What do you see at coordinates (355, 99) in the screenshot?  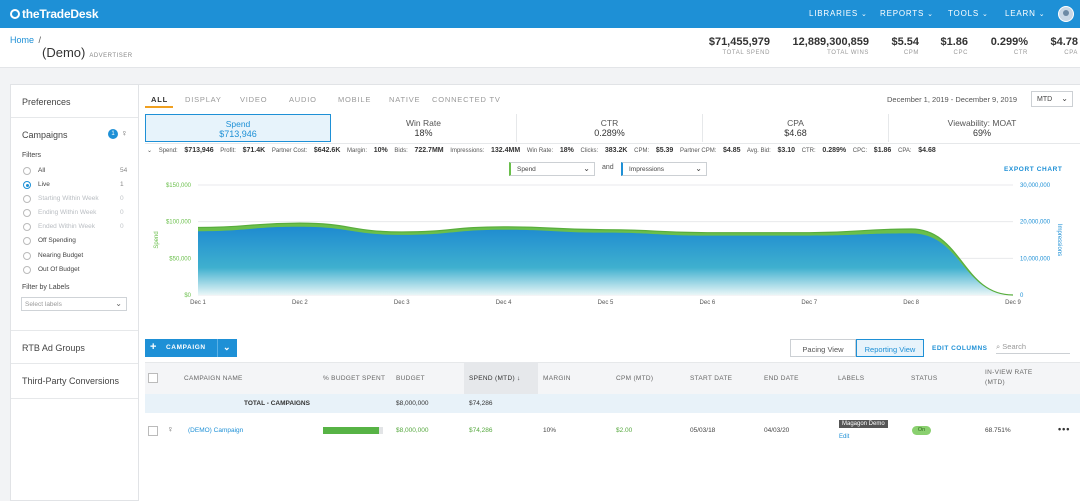 I see `tab-mobile: MOBILE` at bounding box center [355, 99].